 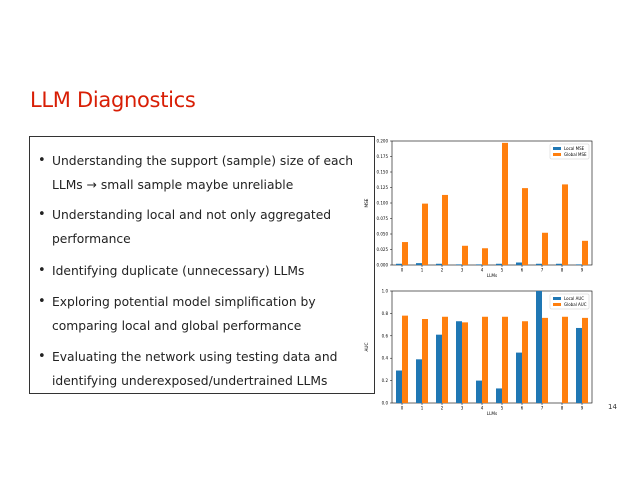 I want to click on bullet-text: Identifying duplicate (unnecessary) LLMs, so click(x=178, y=271).